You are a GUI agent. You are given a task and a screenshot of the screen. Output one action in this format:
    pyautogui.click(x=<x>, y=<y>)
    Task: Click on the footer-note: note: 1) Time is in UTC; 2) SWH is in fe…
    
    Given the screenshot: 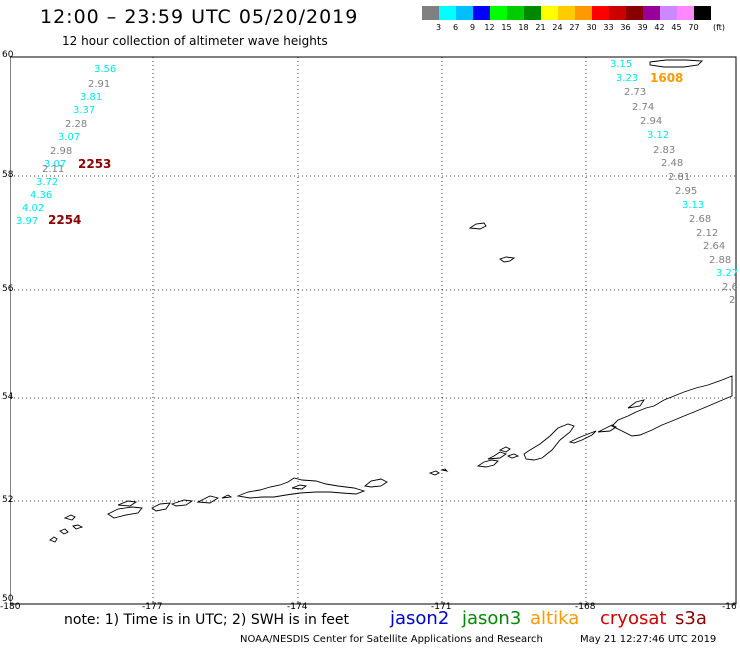 What is the action you would take?
    pyautogui.click(x=207, y=620)
    